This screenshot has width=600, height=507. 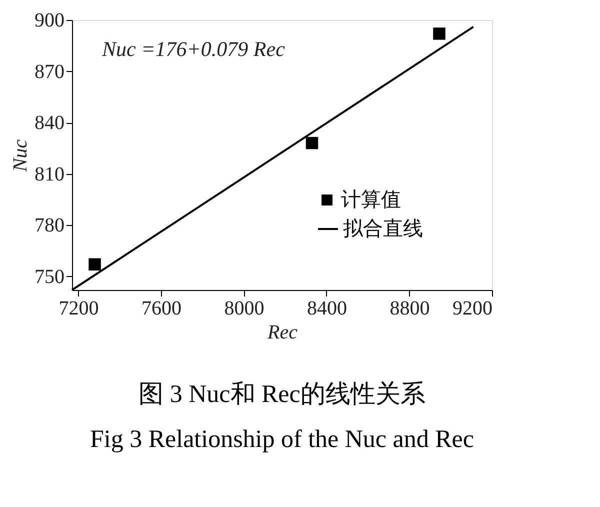 I want to click on x-tick-label: 8400, so click(x=326, y=309).